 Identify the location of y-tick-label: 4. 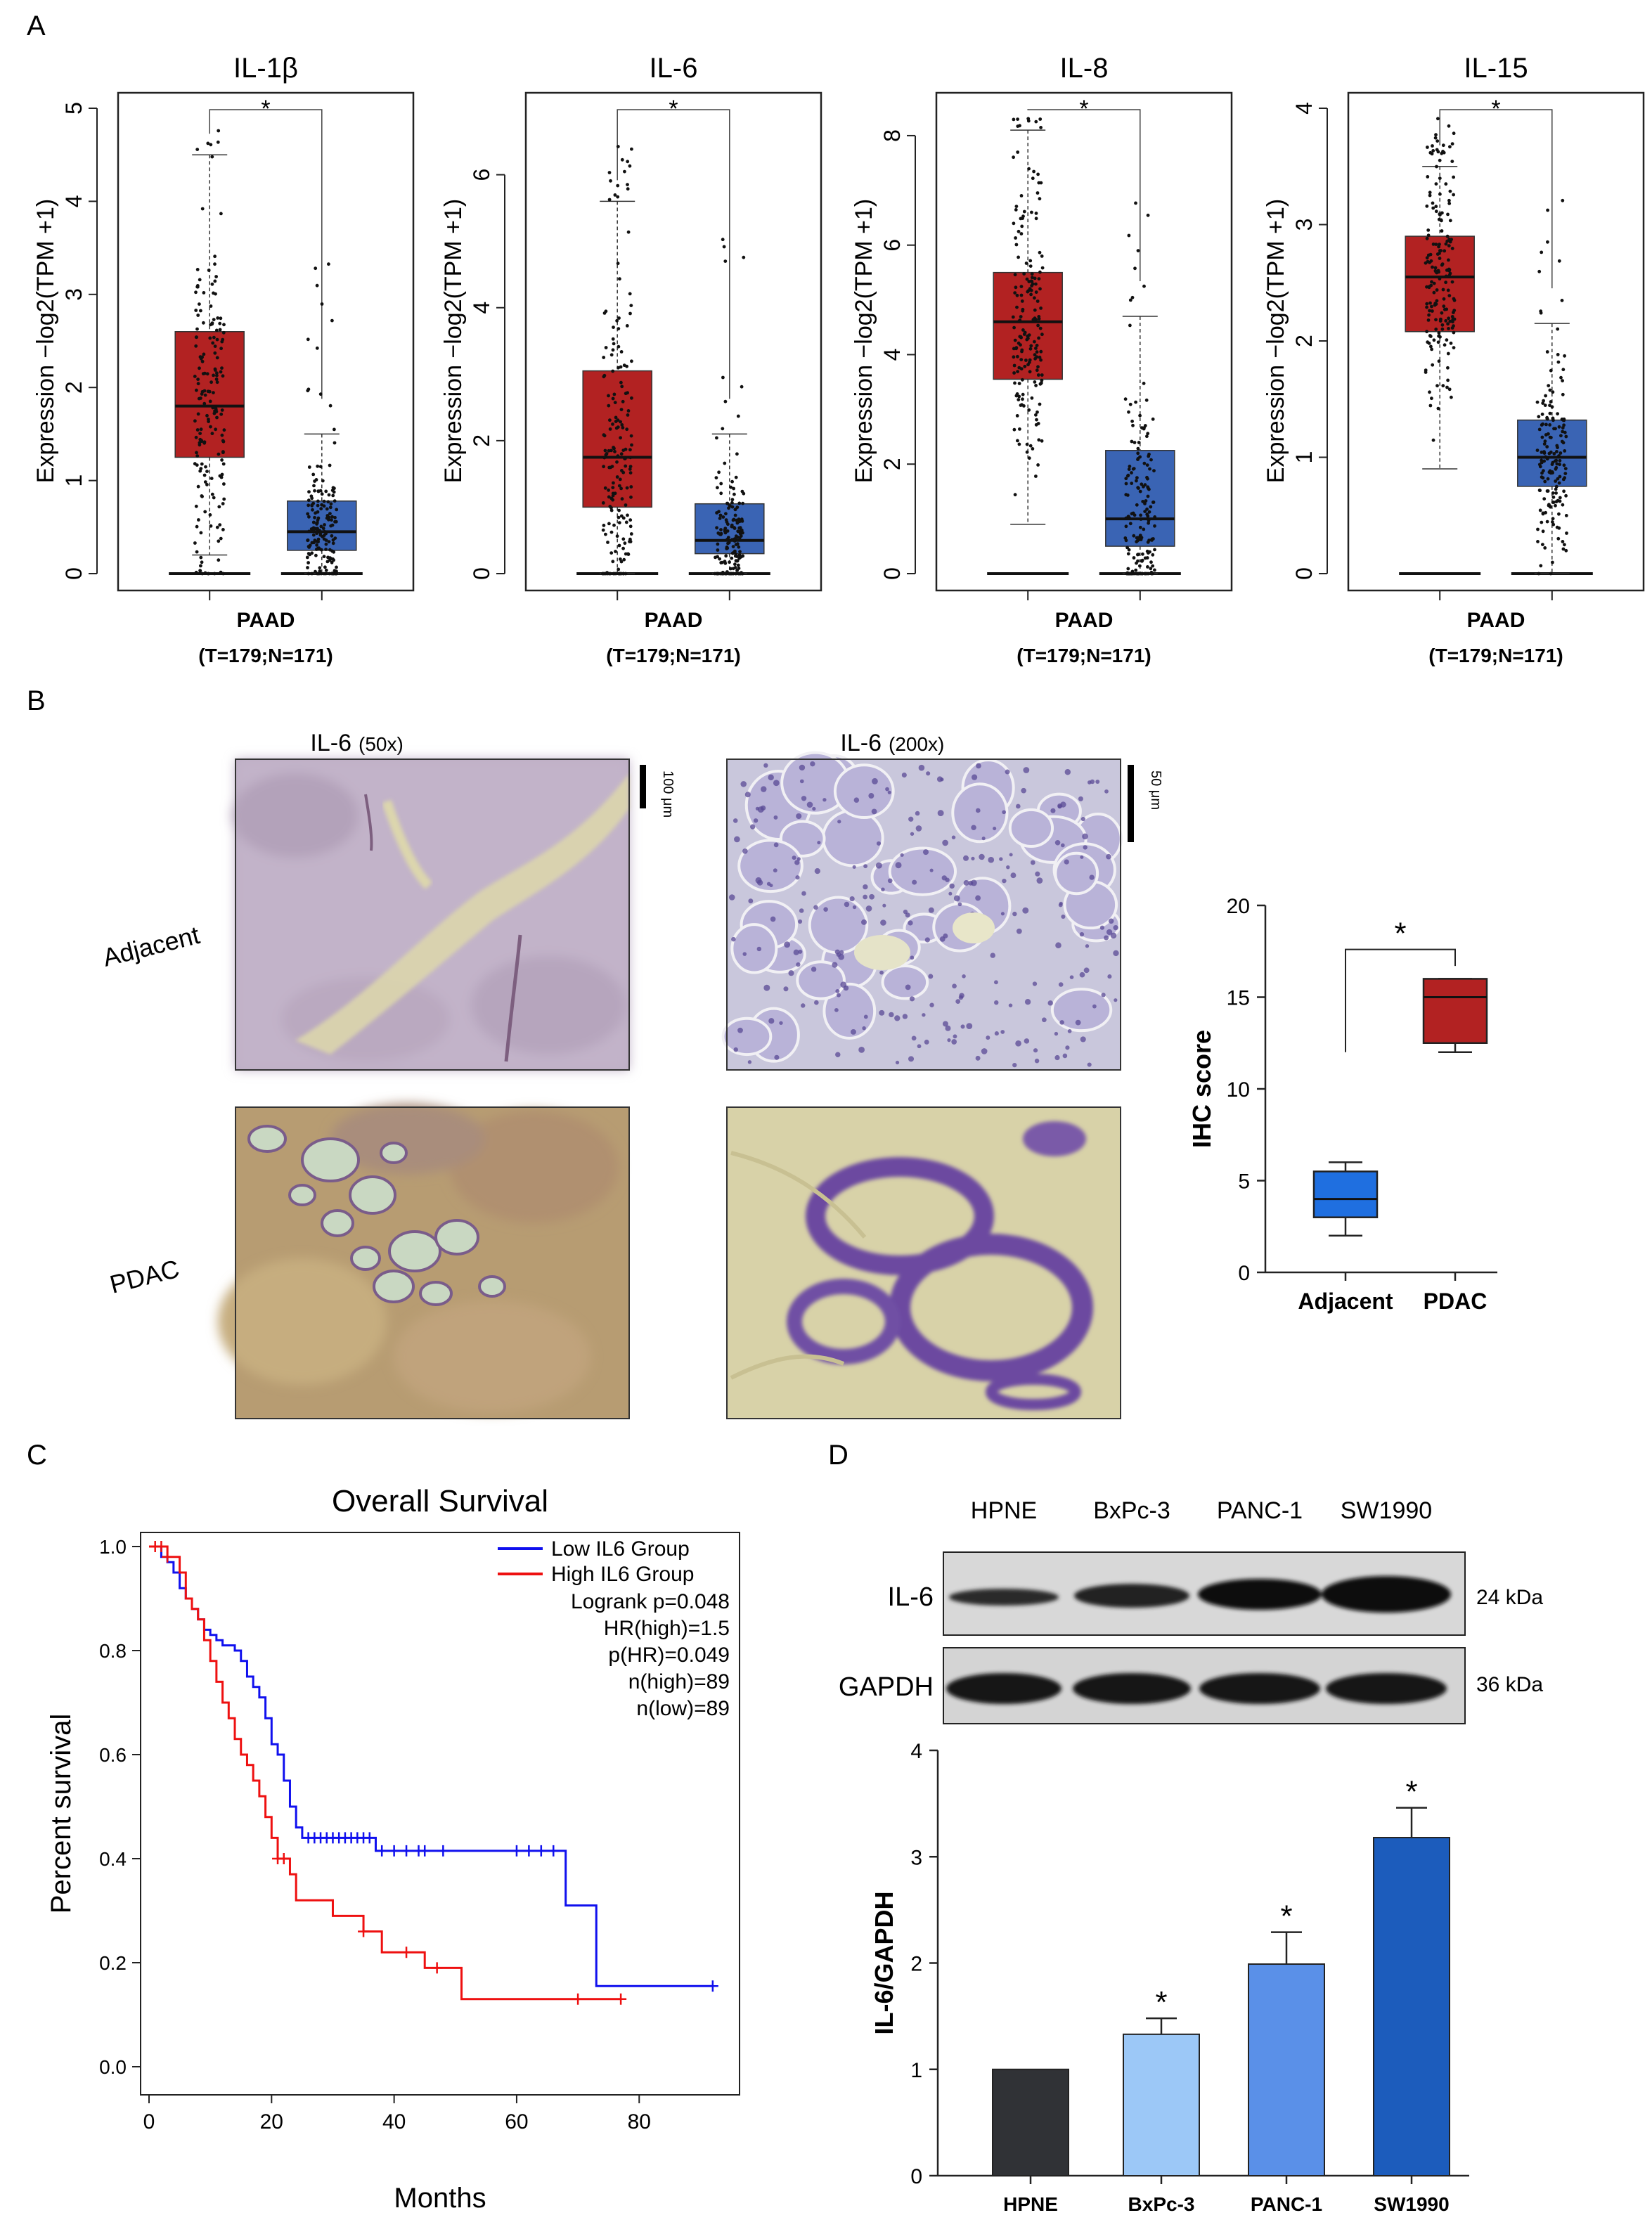
(481, 308).